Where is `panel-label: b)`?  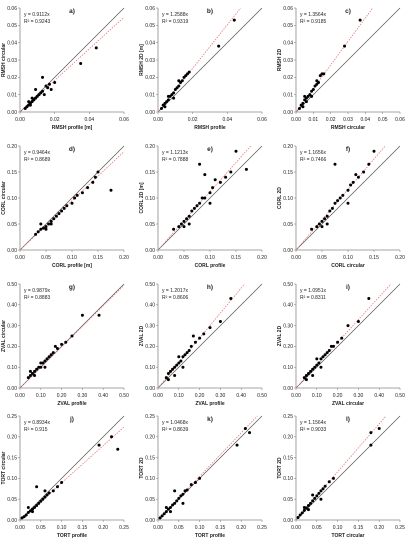
panel-label: b) is located at coordinates (210, 11).